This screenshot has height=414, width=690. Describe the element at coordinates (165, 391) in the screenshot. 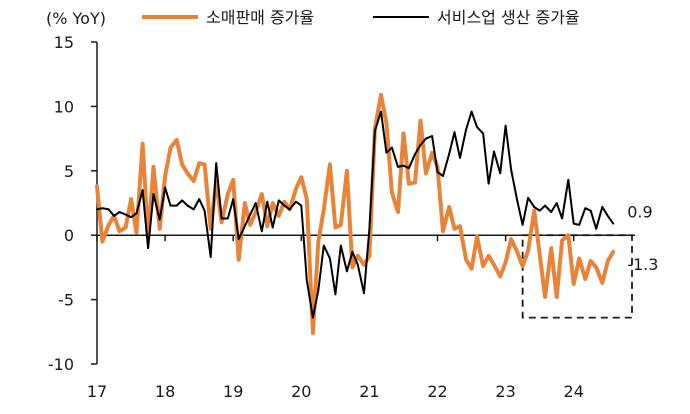

I see `x-tick-label: 18` at that location.